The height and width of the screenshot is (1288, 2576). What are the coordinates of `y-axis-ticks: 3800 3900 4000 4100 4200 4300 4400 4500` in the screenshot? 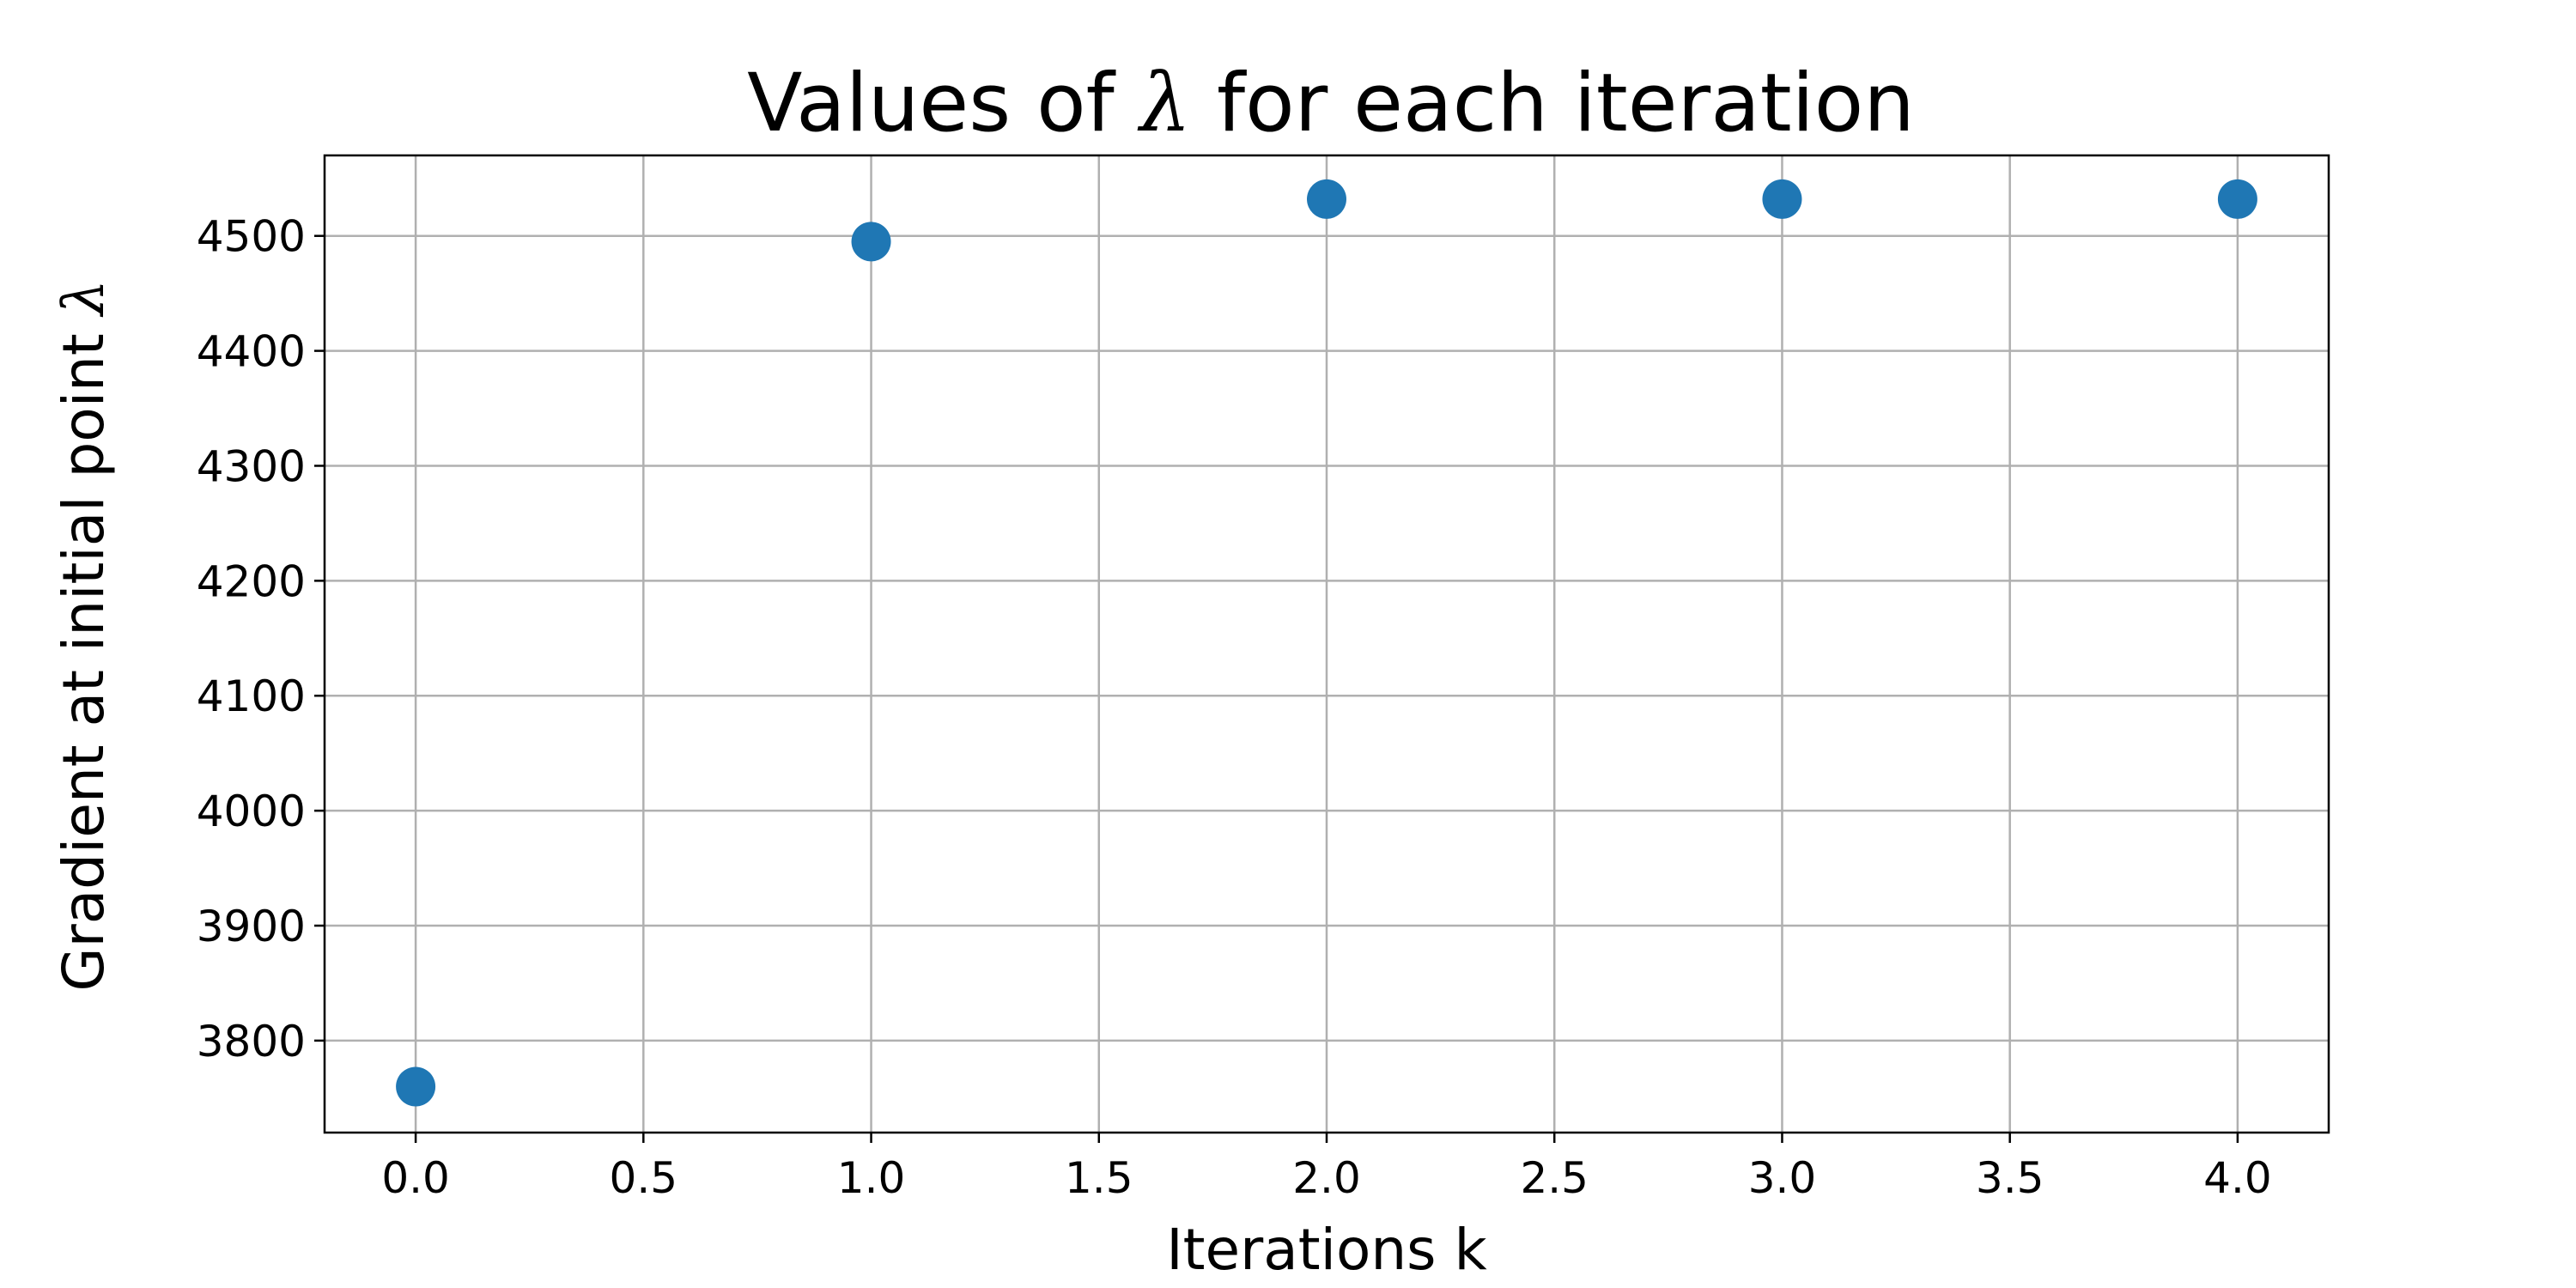 It's located at (261, 639).